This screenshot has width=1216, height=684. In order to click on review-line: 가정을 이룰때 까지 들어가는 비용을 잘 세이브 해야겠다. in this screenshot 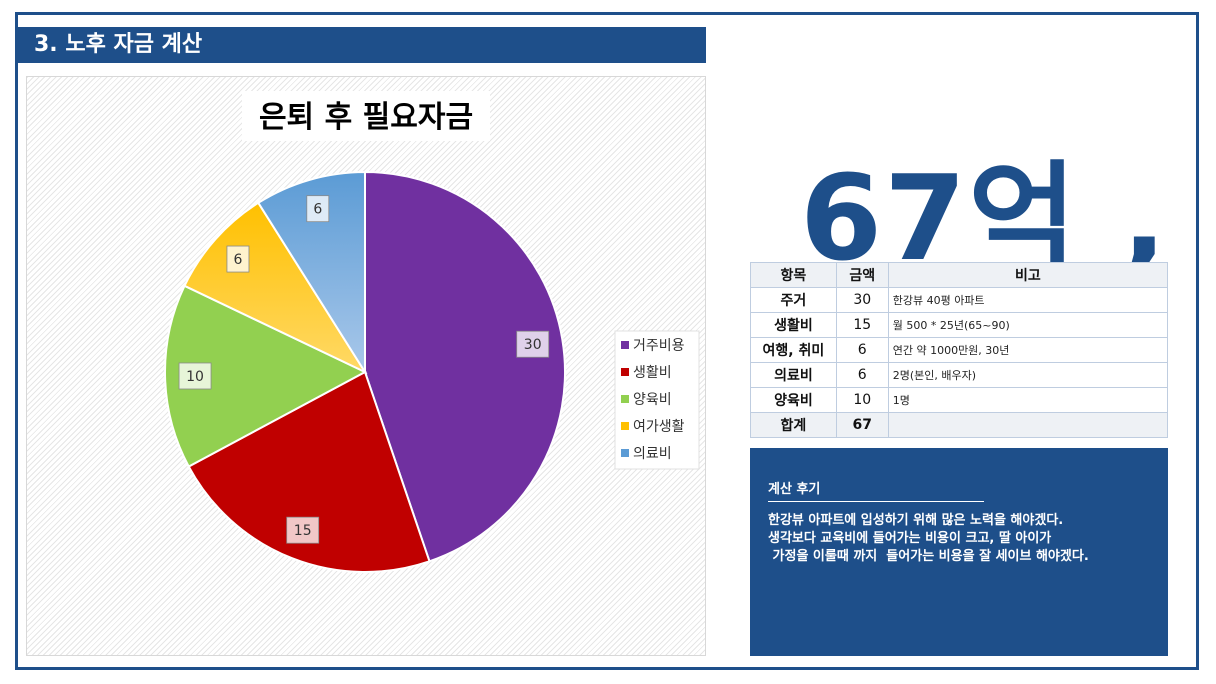, I will do `click(928, 556)`.